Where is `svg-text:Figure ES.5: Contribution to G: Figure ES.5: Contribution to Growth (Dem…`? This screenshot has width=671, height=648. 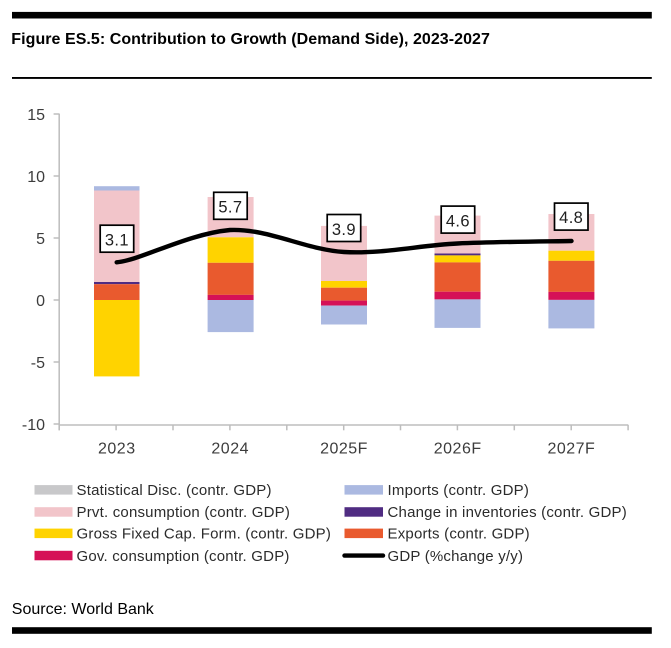
svg-text:Figure ES.5: Contribution to G: Figure ES.5: Contribution to Growth (Dem… is located at coordinates (250, 39).